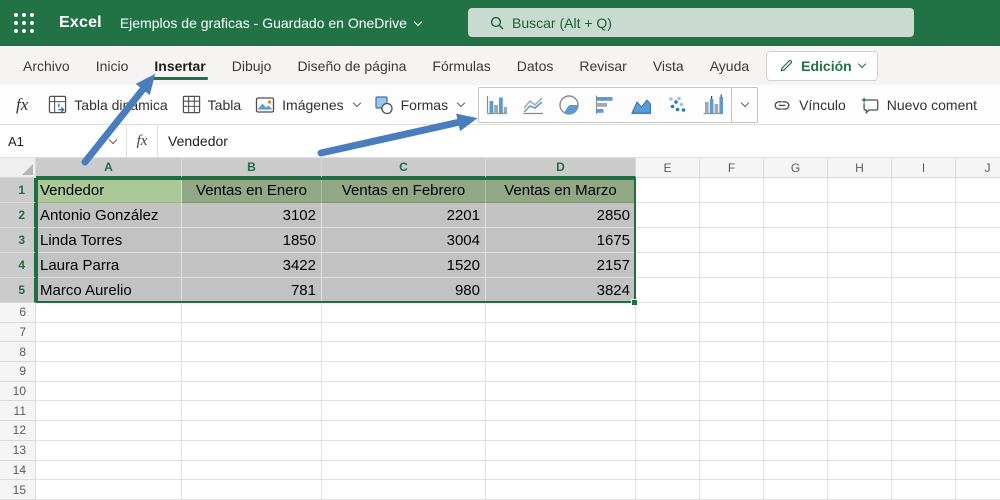 This screenshot has height=500, width=1000. What do you see at coordinates (641, 105) in the screenshot?
I see `area-chart-icon` at bounding box center [641, 105].